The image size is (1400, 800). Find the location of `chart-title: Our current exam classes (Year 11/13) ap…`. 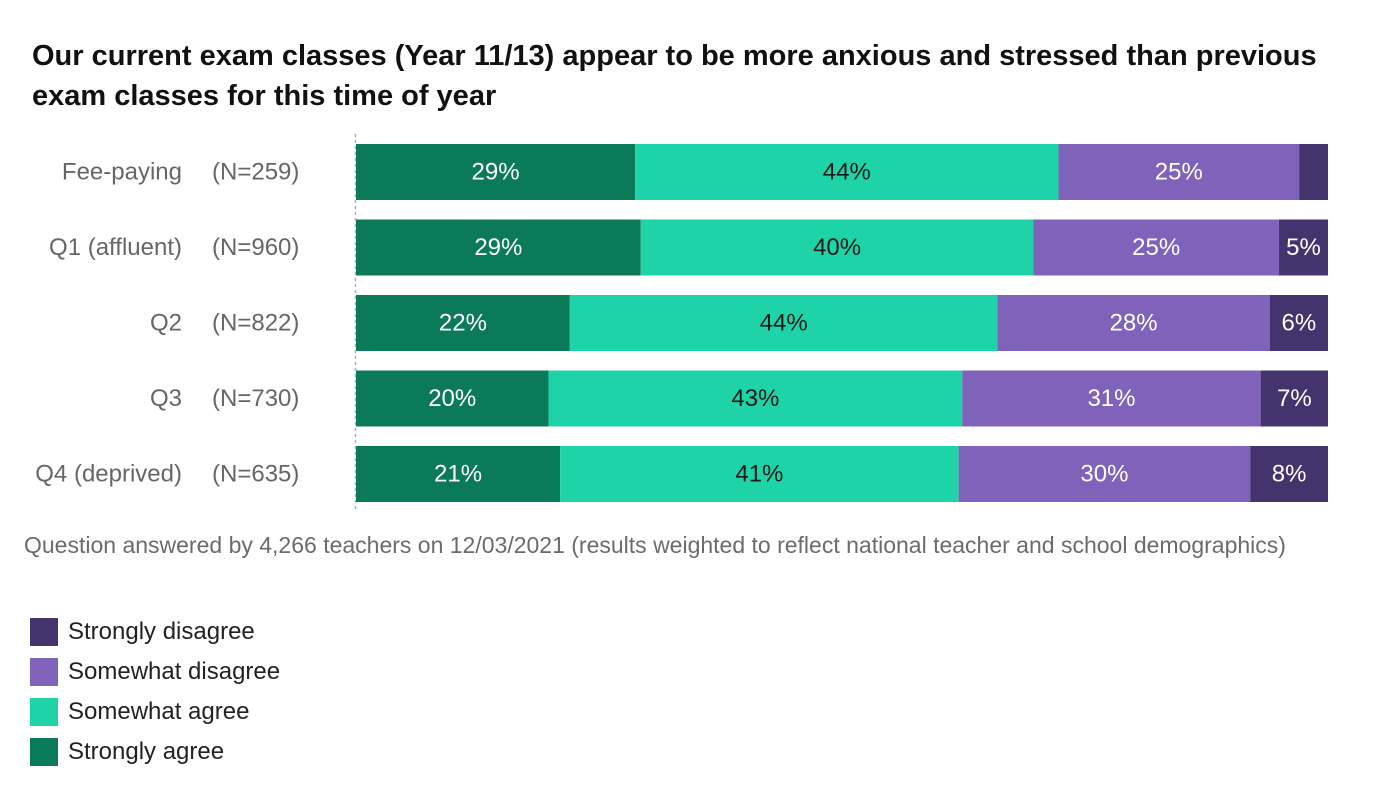

chart-title: Our current exam classes (Year 11/13) ap… is located at coordinates (674, 76).